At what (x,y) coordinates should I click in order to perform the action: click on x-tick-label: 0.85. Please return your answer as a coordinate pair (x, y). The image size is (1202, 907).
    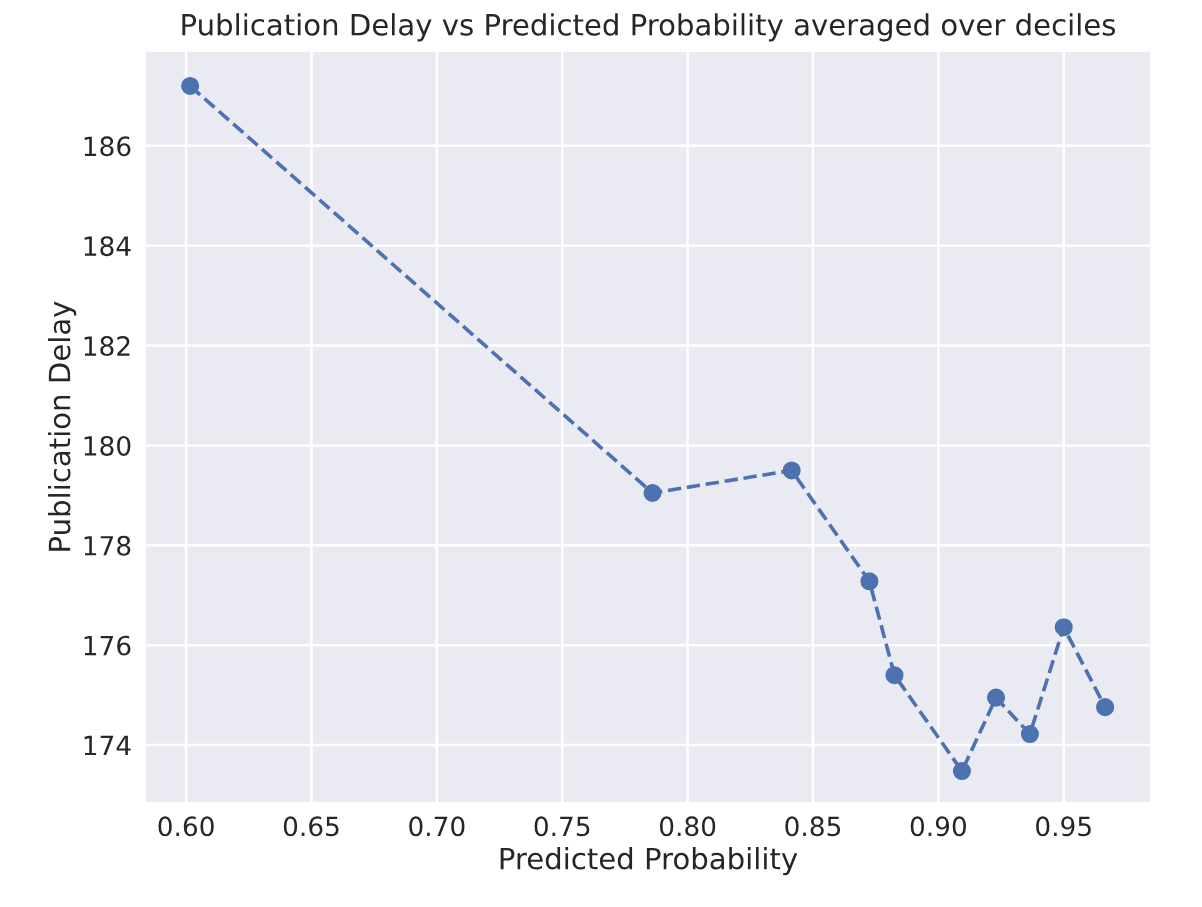
    Looking at the image, I should click on (813, 826).